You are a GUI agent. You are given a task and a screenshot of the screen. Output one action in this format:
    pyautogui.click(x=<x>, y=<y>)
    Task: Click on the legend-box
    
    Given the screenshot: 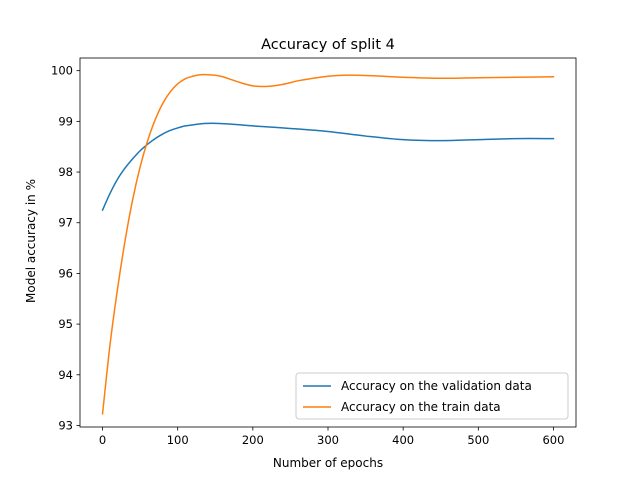 What is the action you would take?
    pyautogui.click(x=432, y=396)
    